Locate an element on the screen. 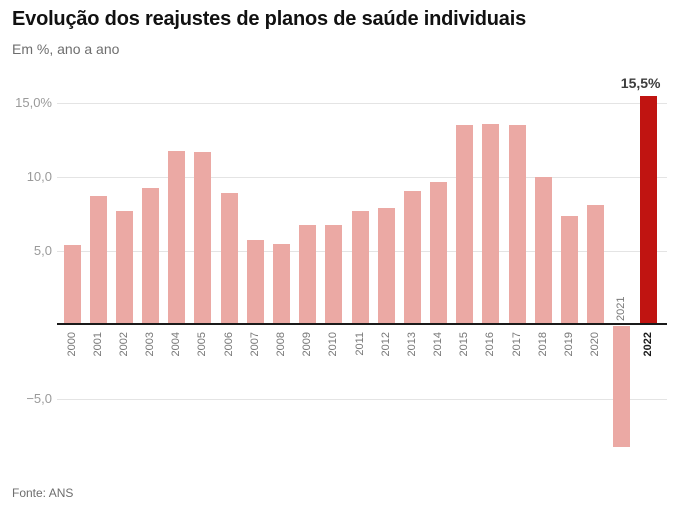 This screenshot has height=506, width=674. x-tick-label-2006: 2006 is located at coordinates (228, 344).